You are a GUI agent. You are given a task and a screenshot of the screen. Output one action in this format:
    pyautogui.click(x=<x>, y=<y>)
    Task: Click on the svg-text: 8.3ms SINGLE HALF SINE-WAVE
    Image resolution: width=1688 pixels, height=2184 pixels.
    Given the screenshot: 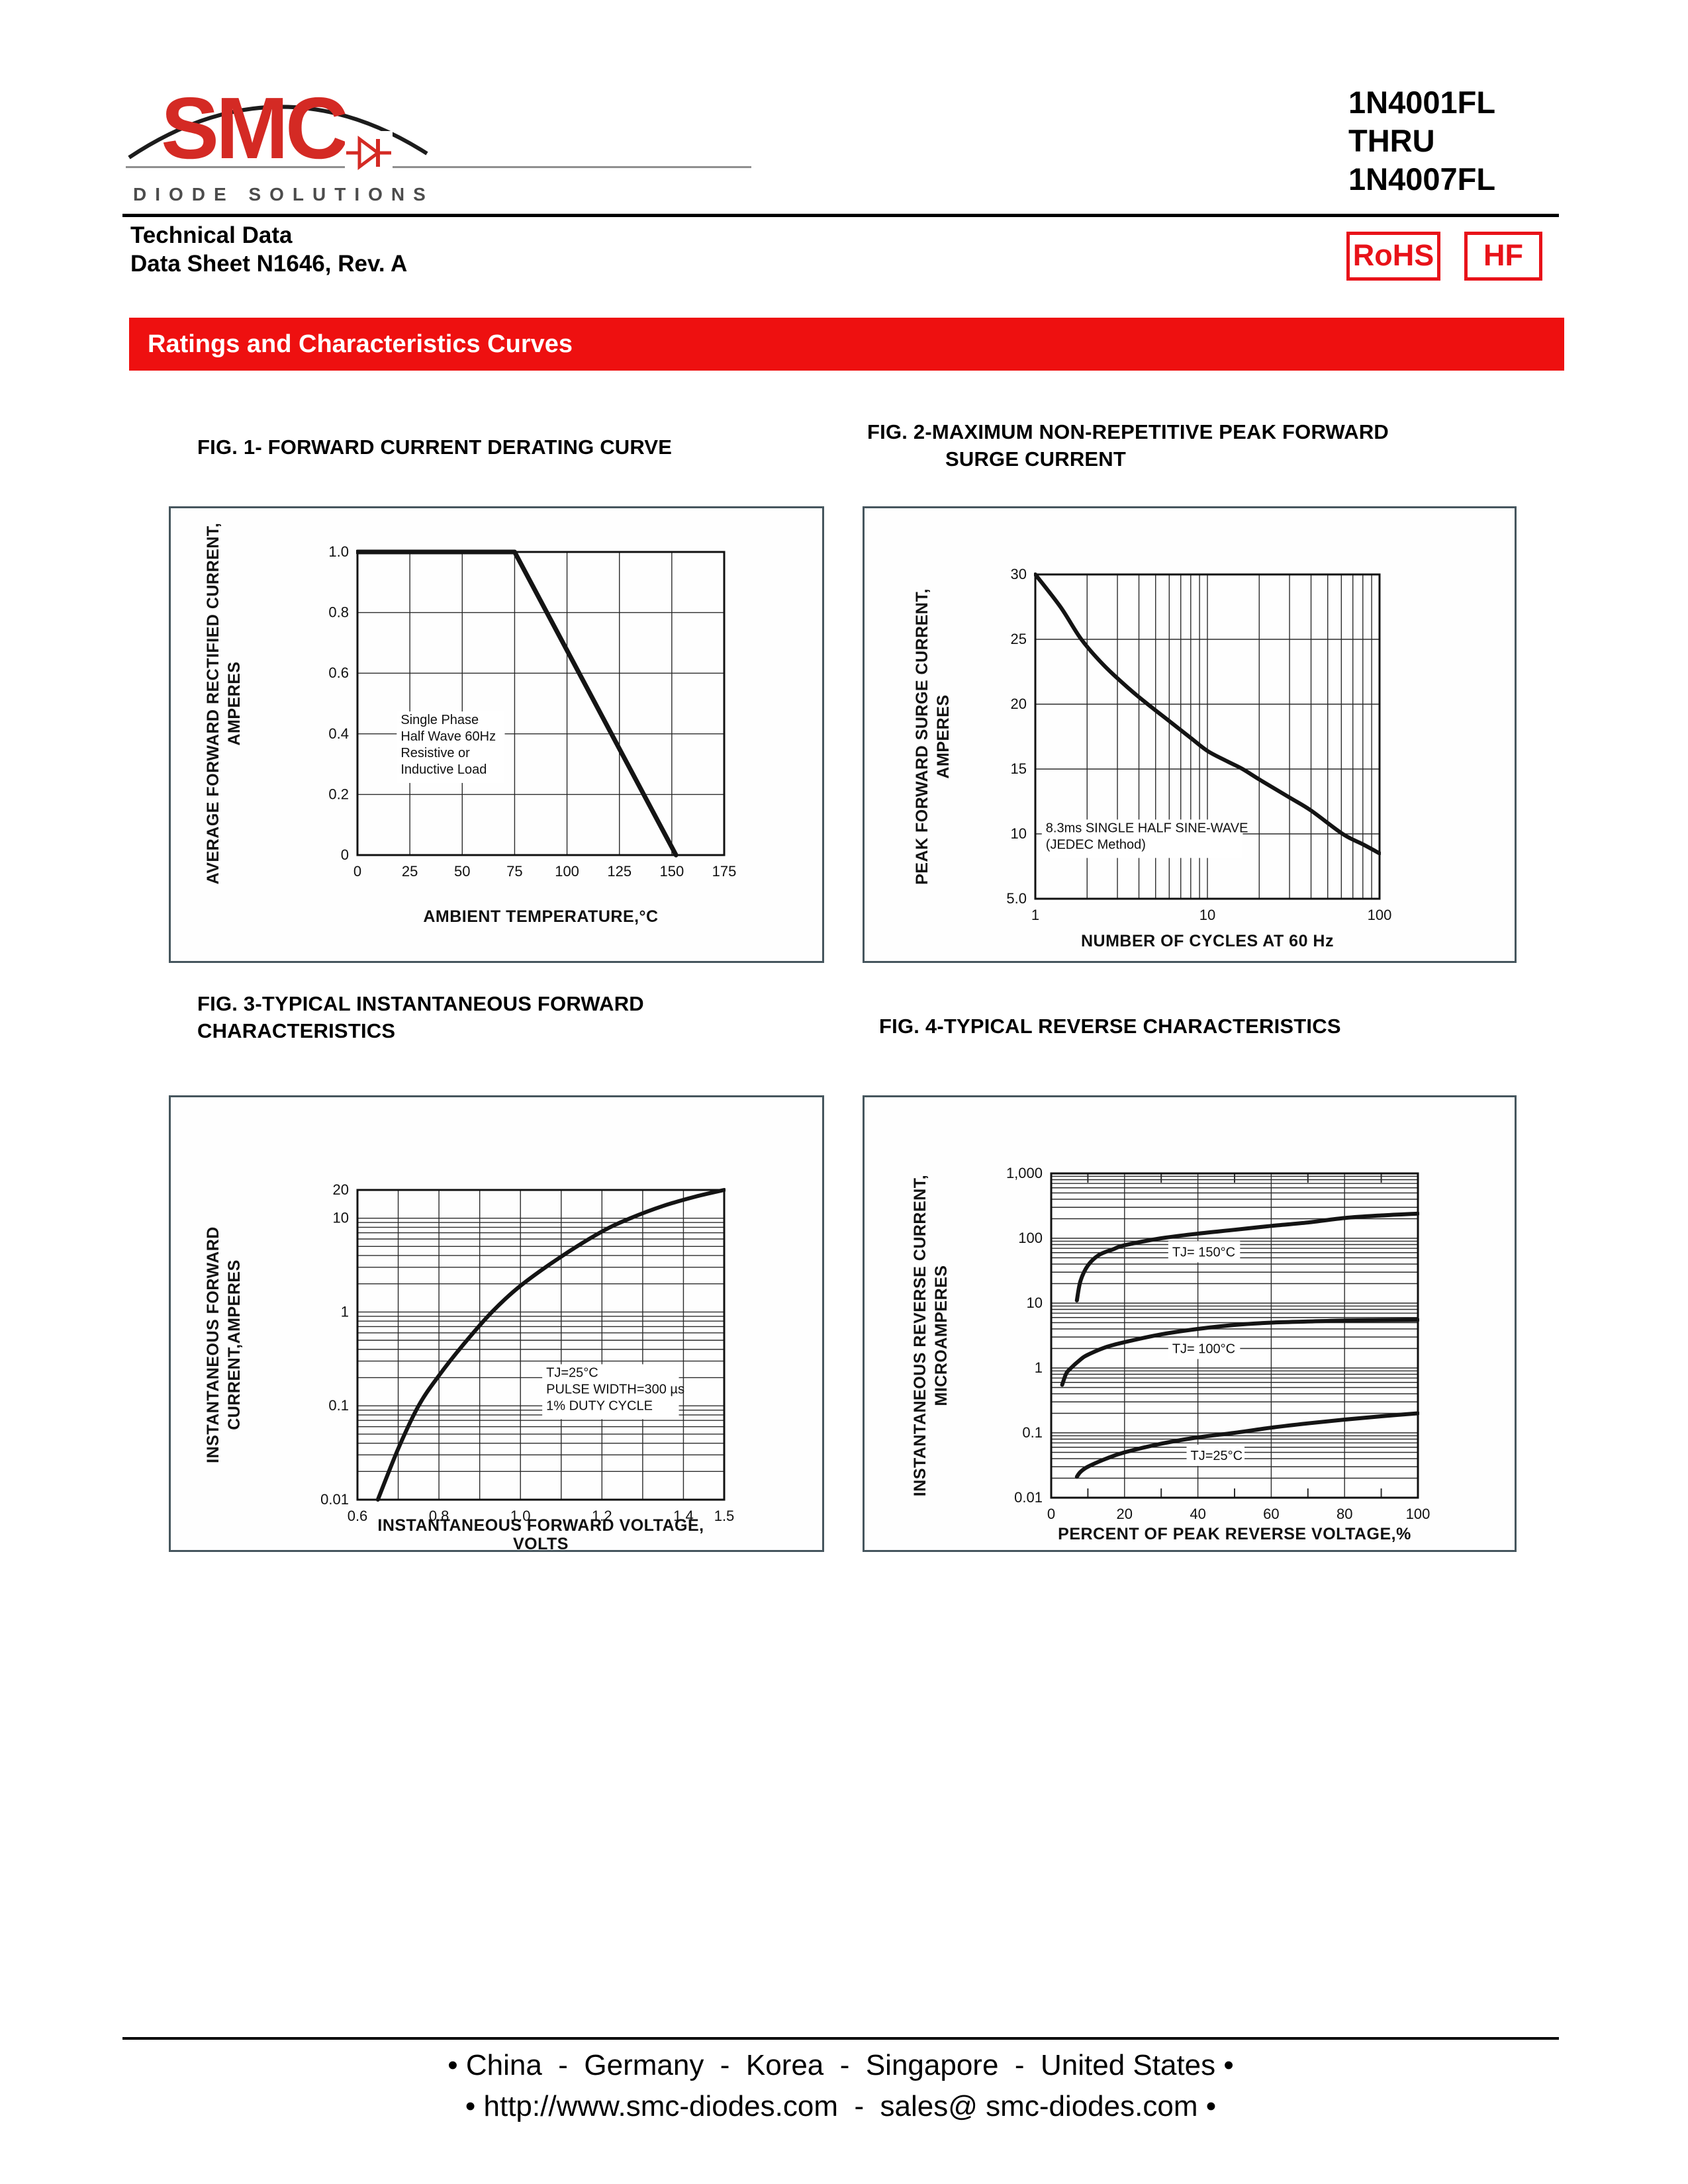 What is the action you would take?
    pyautogui.click(x=1147, y=828)
    